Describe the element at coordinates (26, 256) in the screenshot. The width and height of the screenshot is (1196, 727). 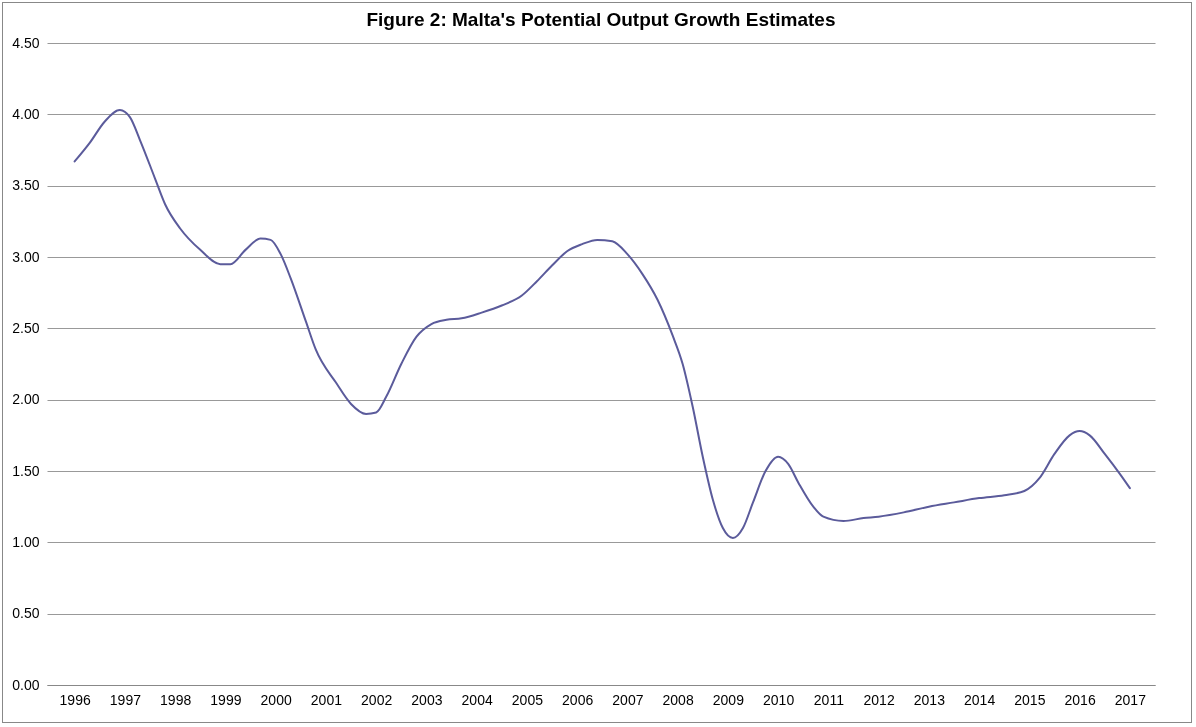
I see `y-tick-label: 3.00` at that location.